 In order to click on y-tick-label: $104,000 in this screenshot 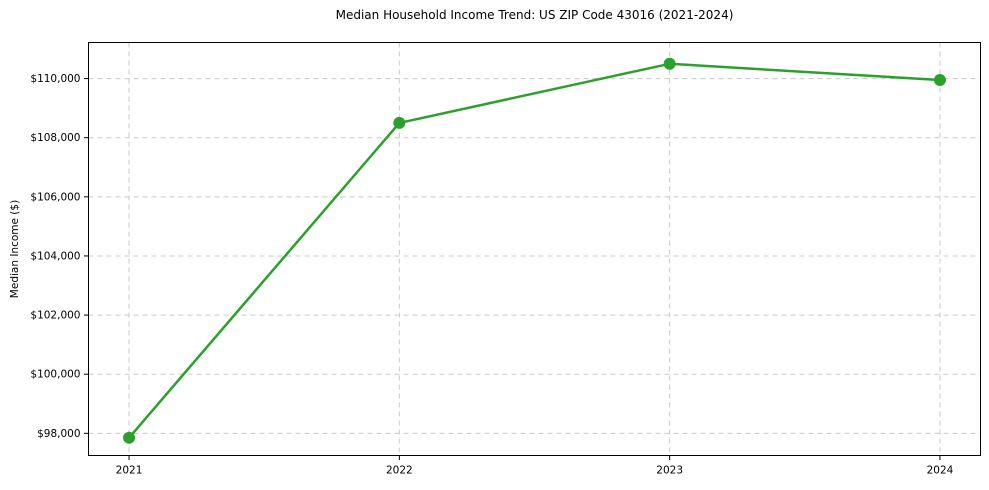, I will do `click(55, 256)`.